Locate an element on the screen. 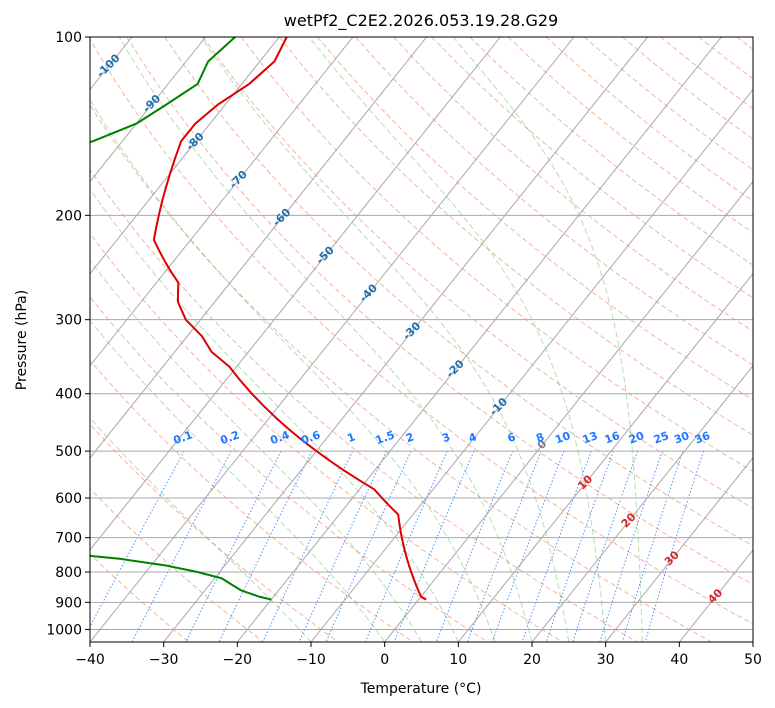 This screenshot has width=775, height=708. x-tick-label: 50 is located at coordinates (753, 660).